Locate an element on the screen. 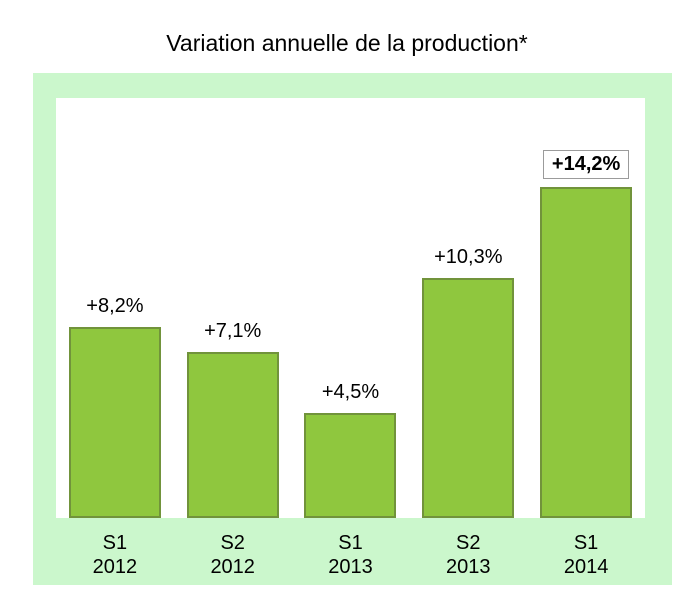 The width and height of the screenshot is (694, 597). bar-group-s2-2013: +10,3% is located at coordinates (468, 308).